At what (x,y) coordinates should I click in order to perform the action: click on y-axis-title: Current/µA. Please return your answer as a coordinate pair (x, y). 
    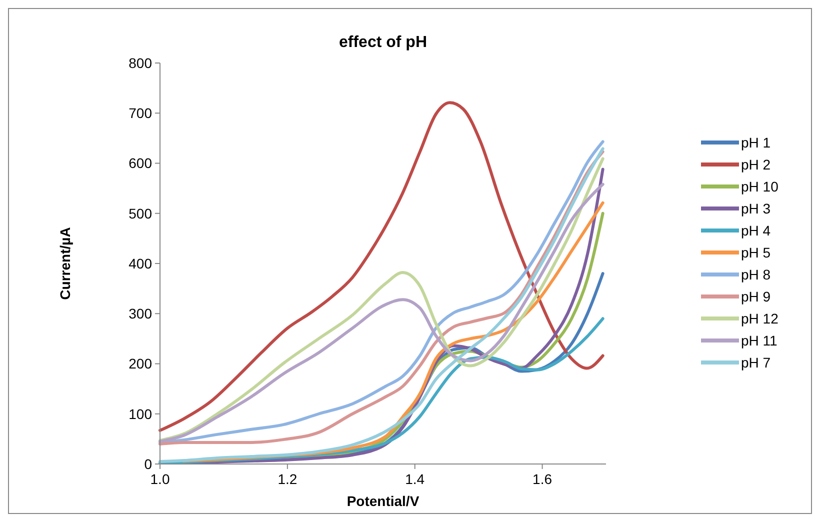
    Looking at the image, I should click on (65, 263).